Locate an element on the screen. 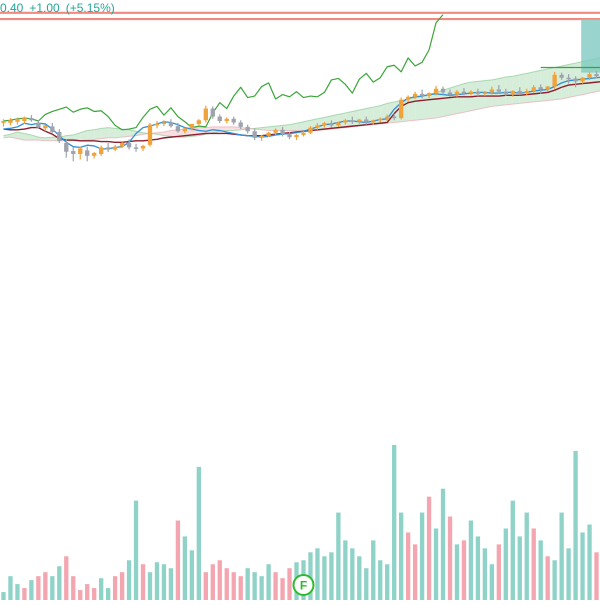 The height and width of the screenshot is (605, 600). ichimoku-cloud is located at coordinates (301, 99).